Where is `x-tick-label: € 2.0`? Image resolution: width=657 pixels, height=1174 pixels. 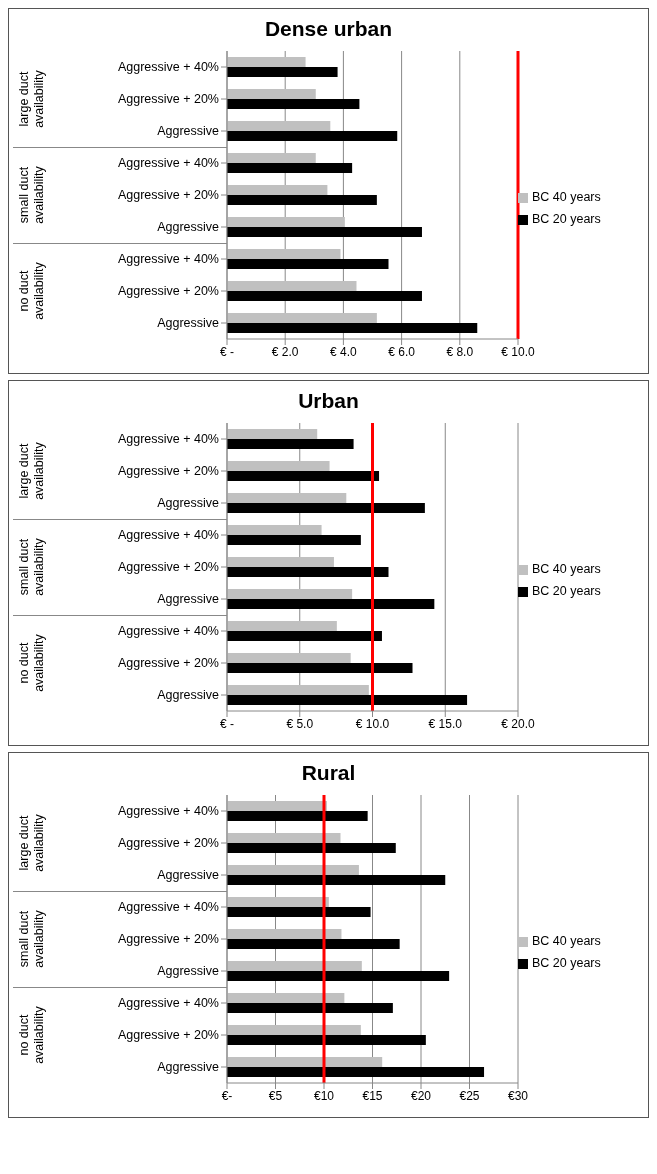
x-tick-label: € 2.0 is located at coordinates (285, 351).